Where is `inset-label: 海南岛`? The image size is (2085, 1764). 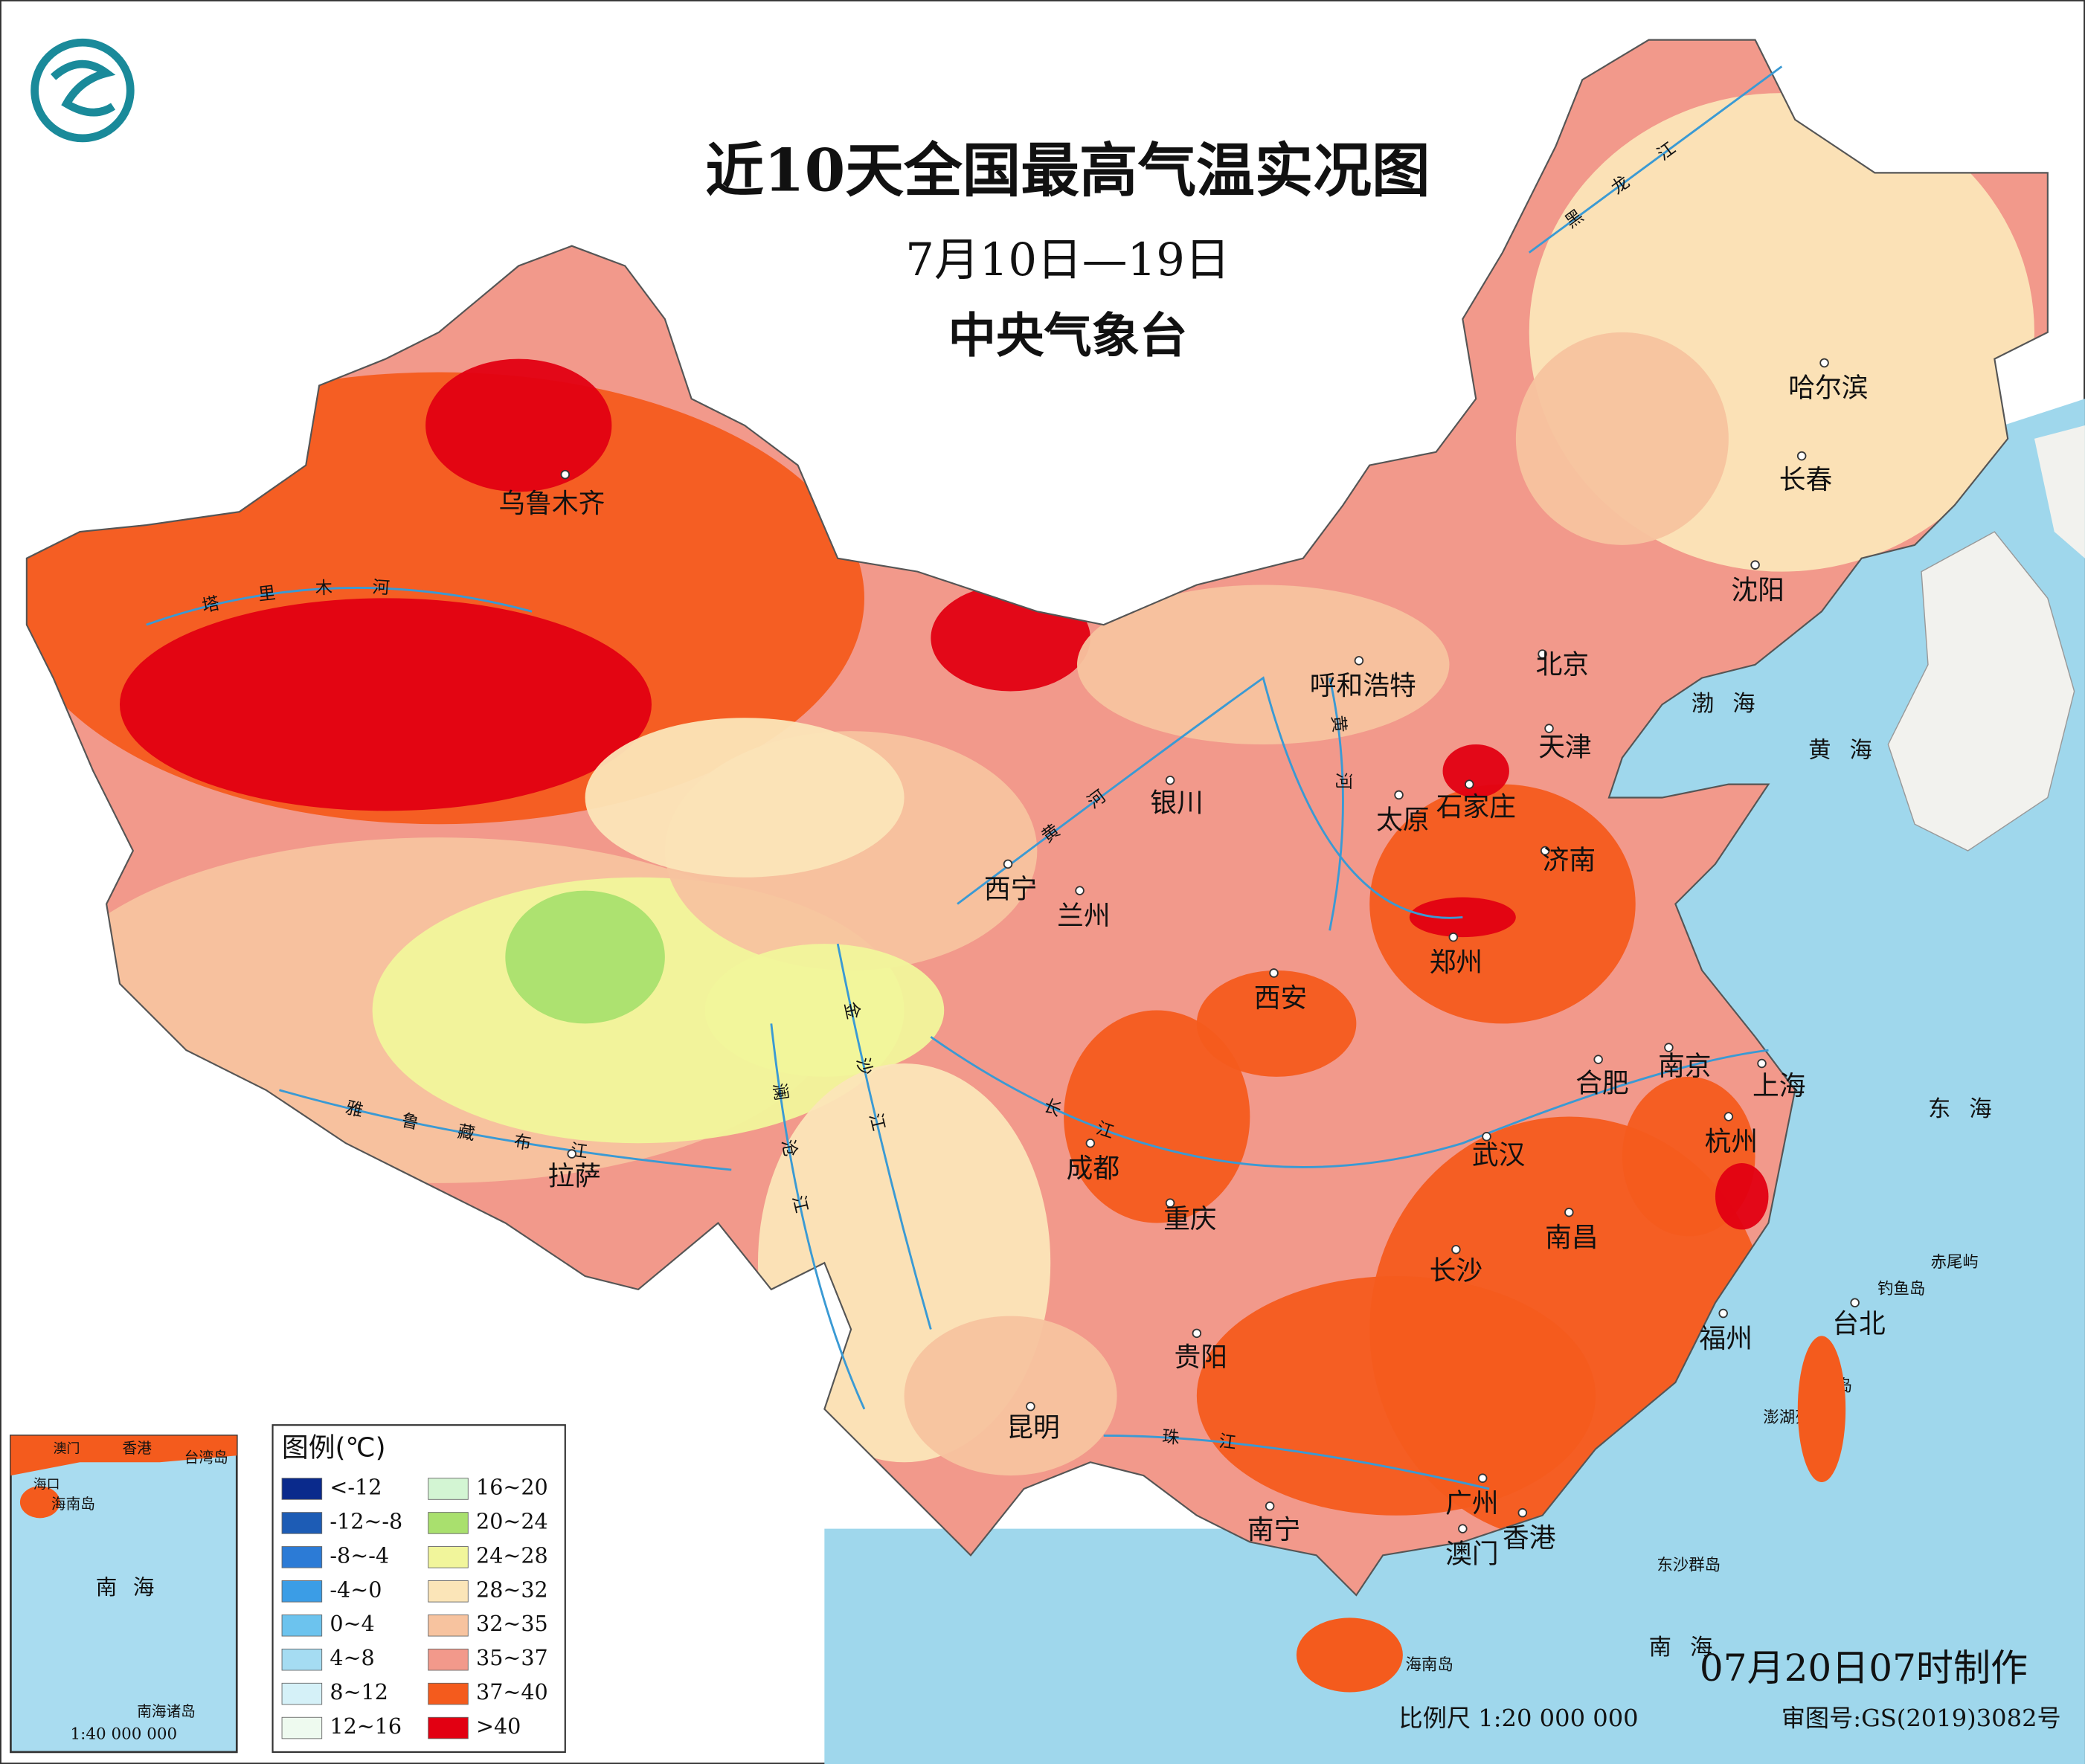 inset-label: 海南岛 is located at coordinates (73, 1505).